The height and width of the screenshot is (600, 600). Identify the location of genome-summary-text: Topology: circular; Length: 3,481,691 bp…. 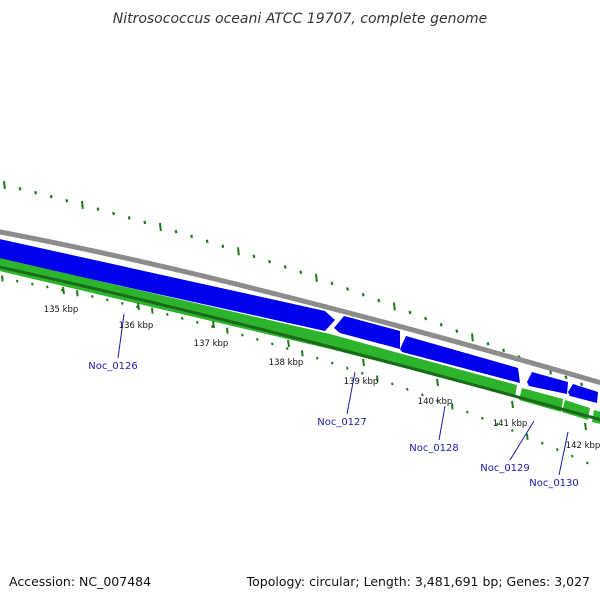
(418, 581).